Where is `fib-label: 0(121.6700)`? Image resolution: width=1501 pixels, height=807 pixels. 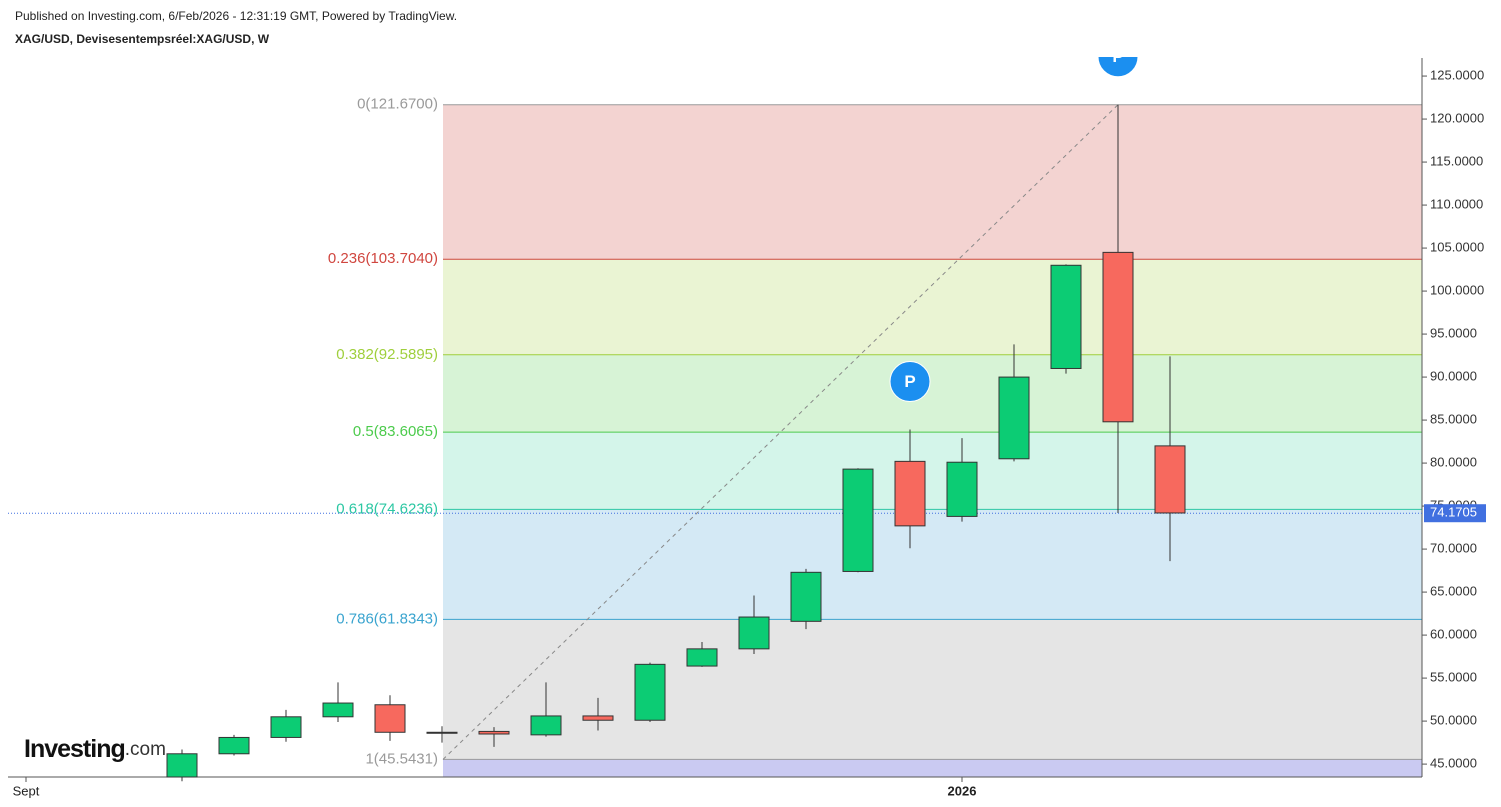 fib-label: 0(121.6700) is located at coordinates (397, 104).